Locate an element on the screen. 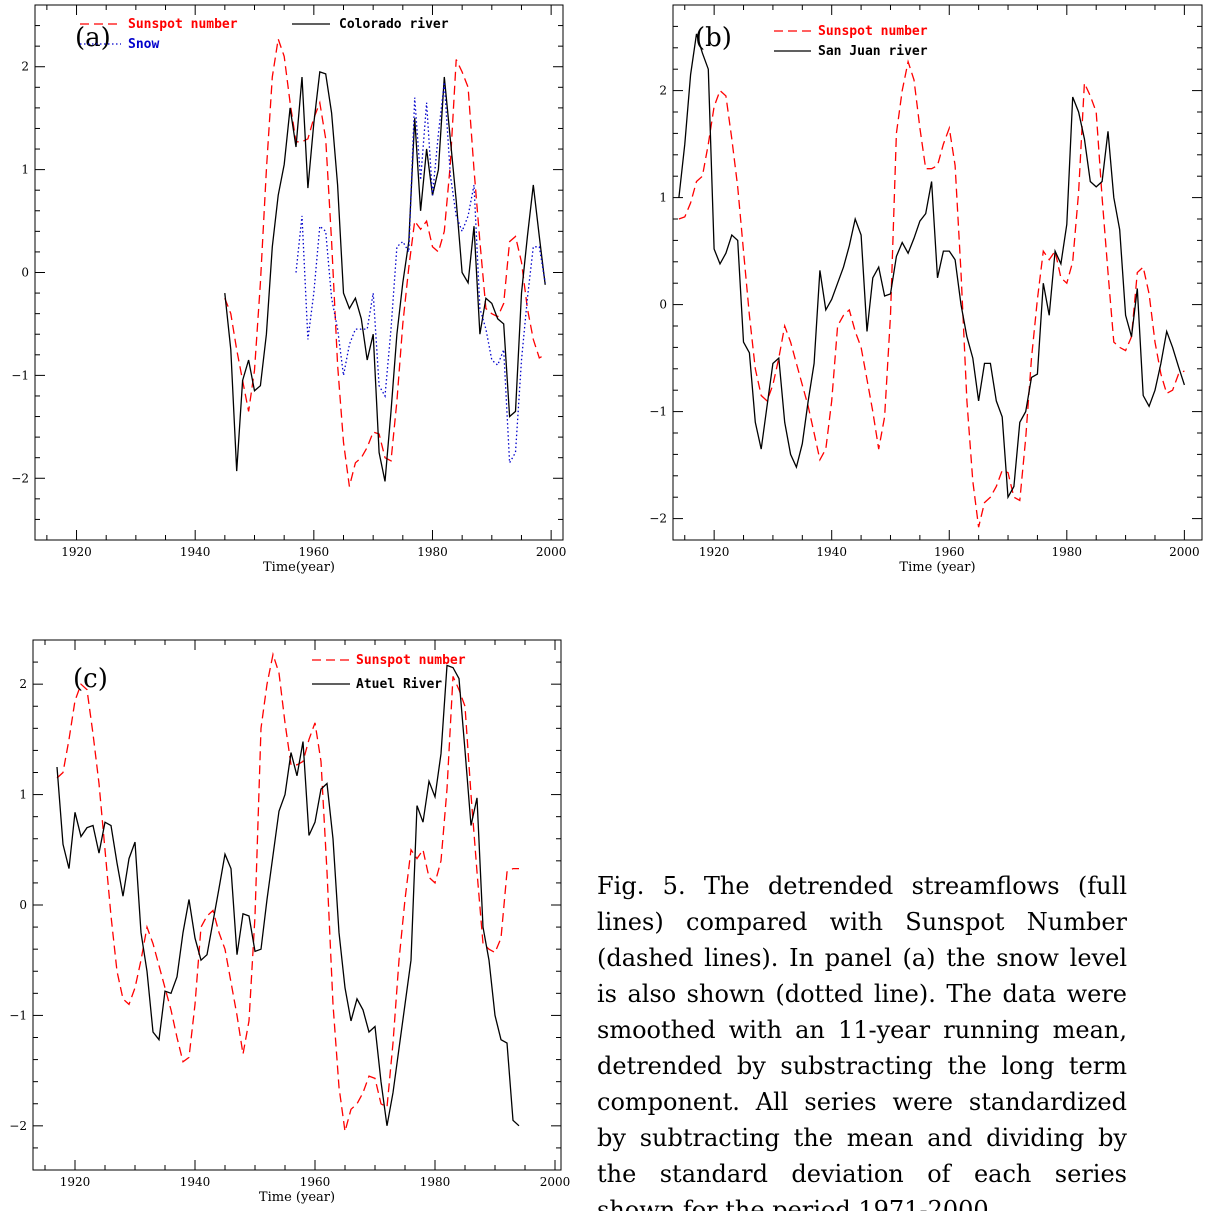  series-line-sunspot-number is located at coordinates (385, 262).